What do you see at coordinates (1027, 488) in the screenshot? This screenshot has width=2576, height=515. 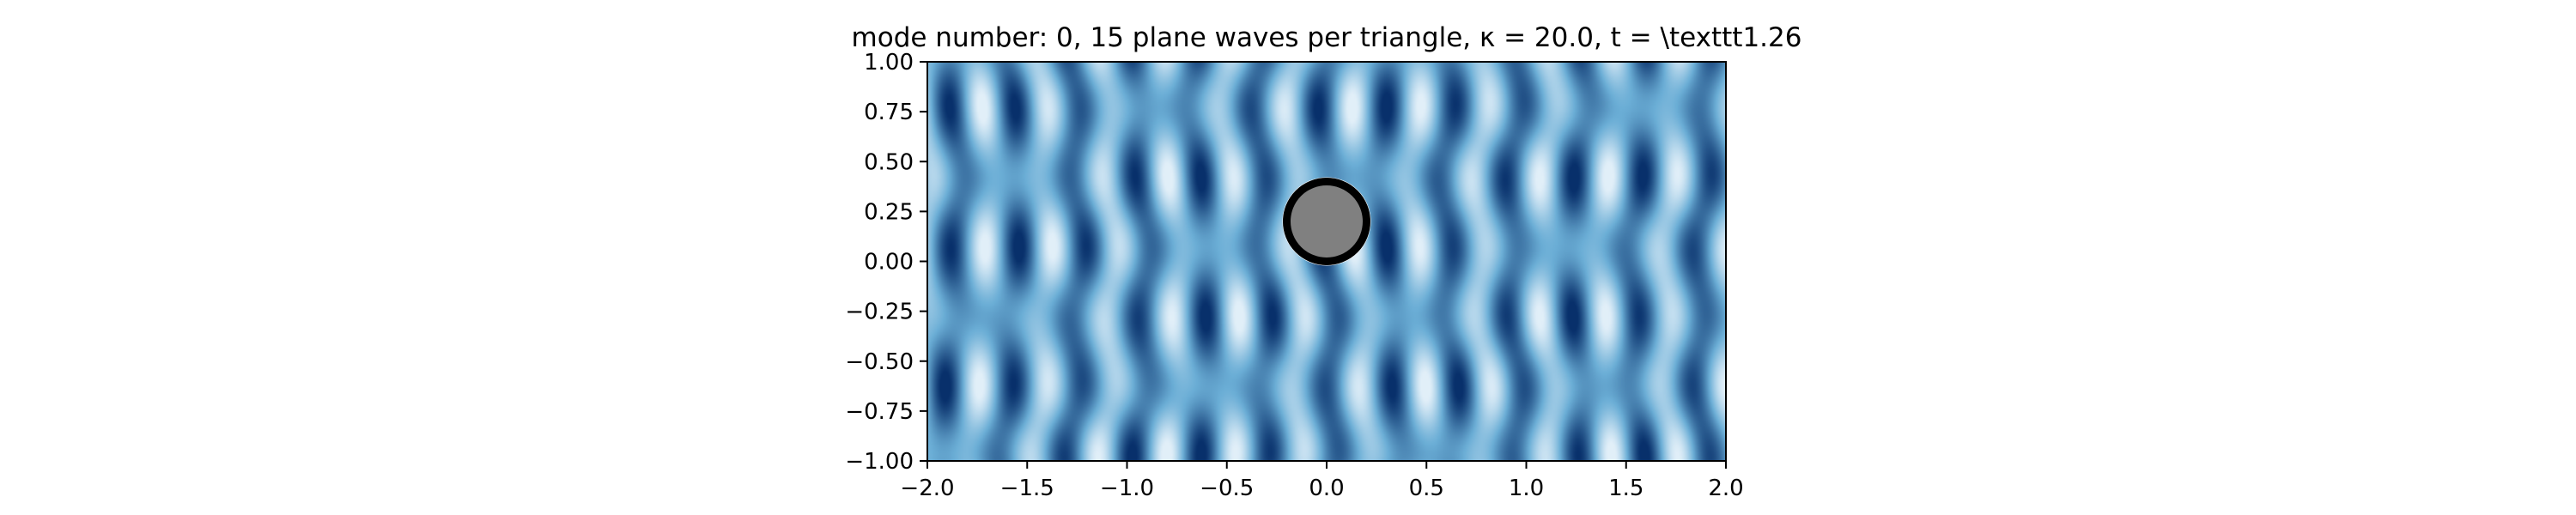 I see `x-tick-label: −1.5` at bounding box center [1027, 488].